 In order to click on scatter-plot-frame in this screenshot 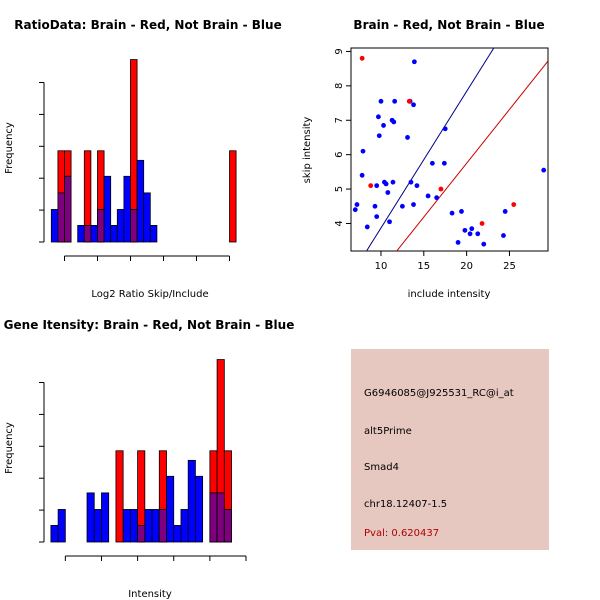, I will do `click(449, 149)`.